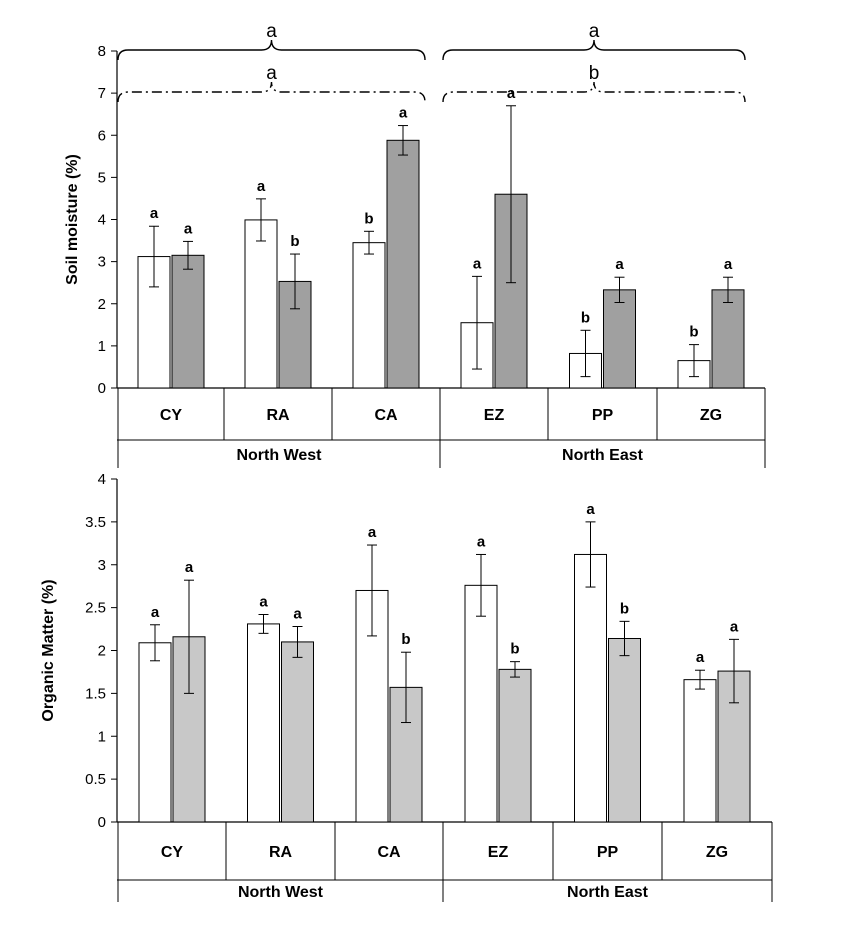 The width and height of the screenshot is (844, 932). Describe the element at coordinates (95, 608) in the screenshot. I see `y-tick-label: 2.5` at that location.